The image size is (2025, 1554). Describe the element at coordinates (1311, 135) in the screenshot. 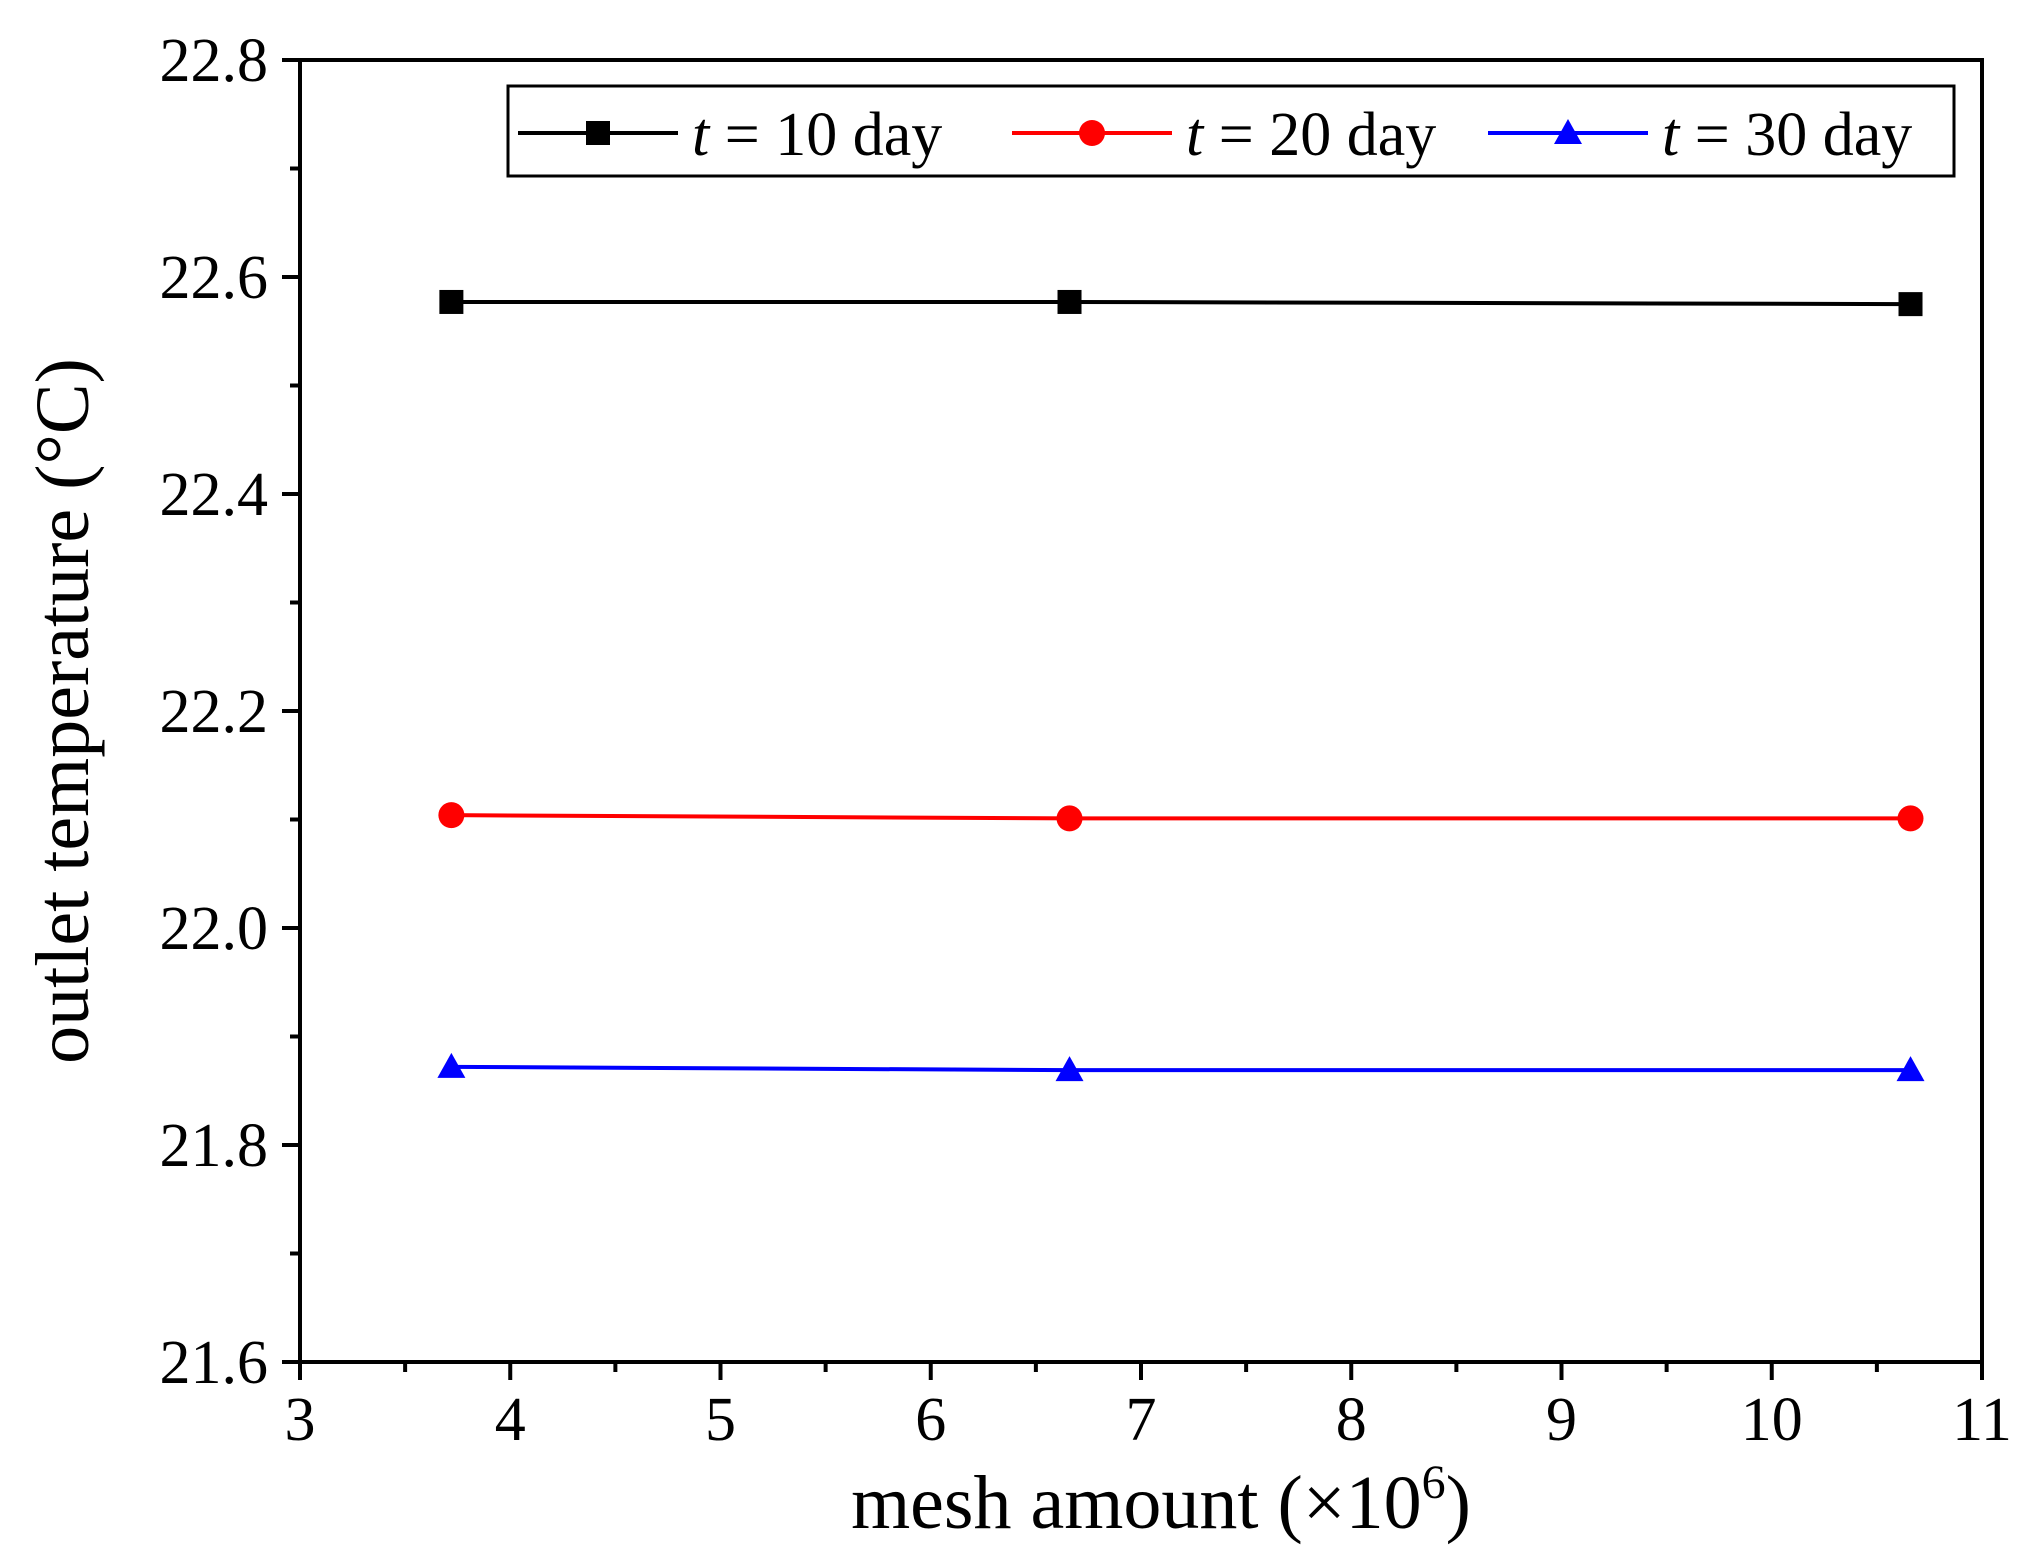

I see `legend-label: t = 20 day` at that location.